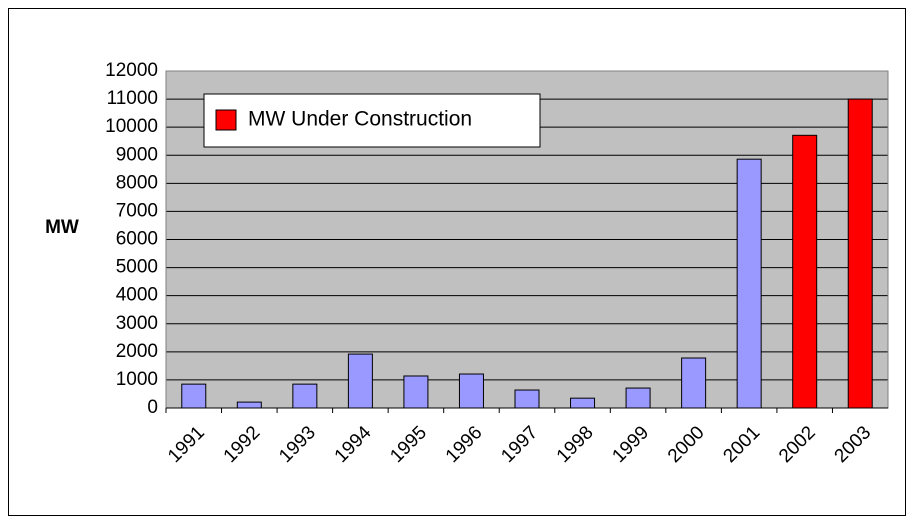 The image size is (914, 524). Describe the element at coordinates (152, 407) in the screenshot. I see `y-tick-label: 0` at that location.